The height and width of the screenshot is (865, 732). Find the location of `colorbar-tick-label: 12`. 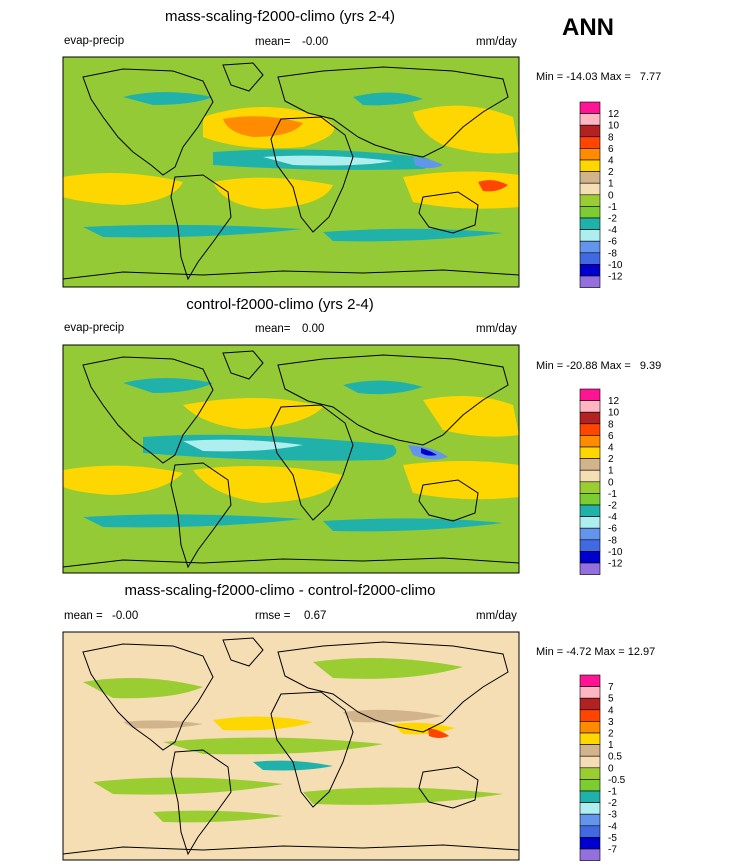

colorbar-tick-label: 12 is located at coordinates (614, 401).